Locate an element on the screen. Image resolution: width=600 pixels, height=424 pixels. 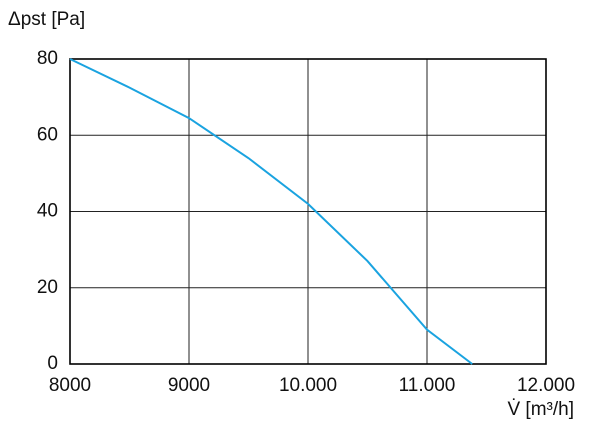
y-tick-label: 20 is located at coordinates (47, 287).